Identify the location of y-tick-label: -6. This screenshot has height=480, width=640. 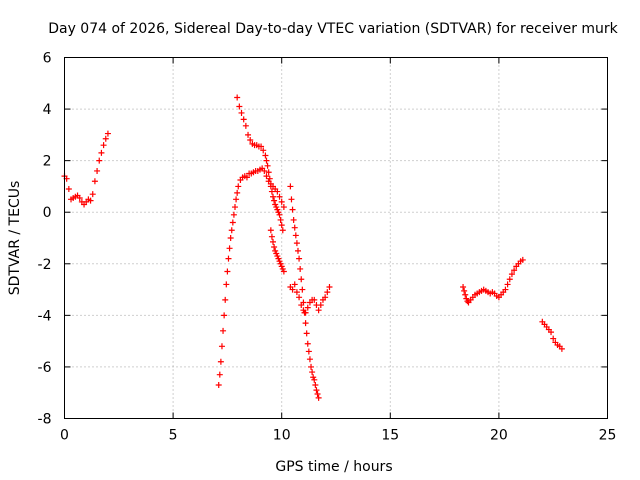
(45, 368).